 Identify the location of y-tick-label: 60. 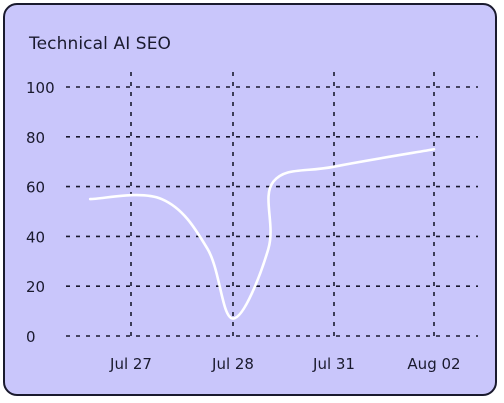
(35, 188).